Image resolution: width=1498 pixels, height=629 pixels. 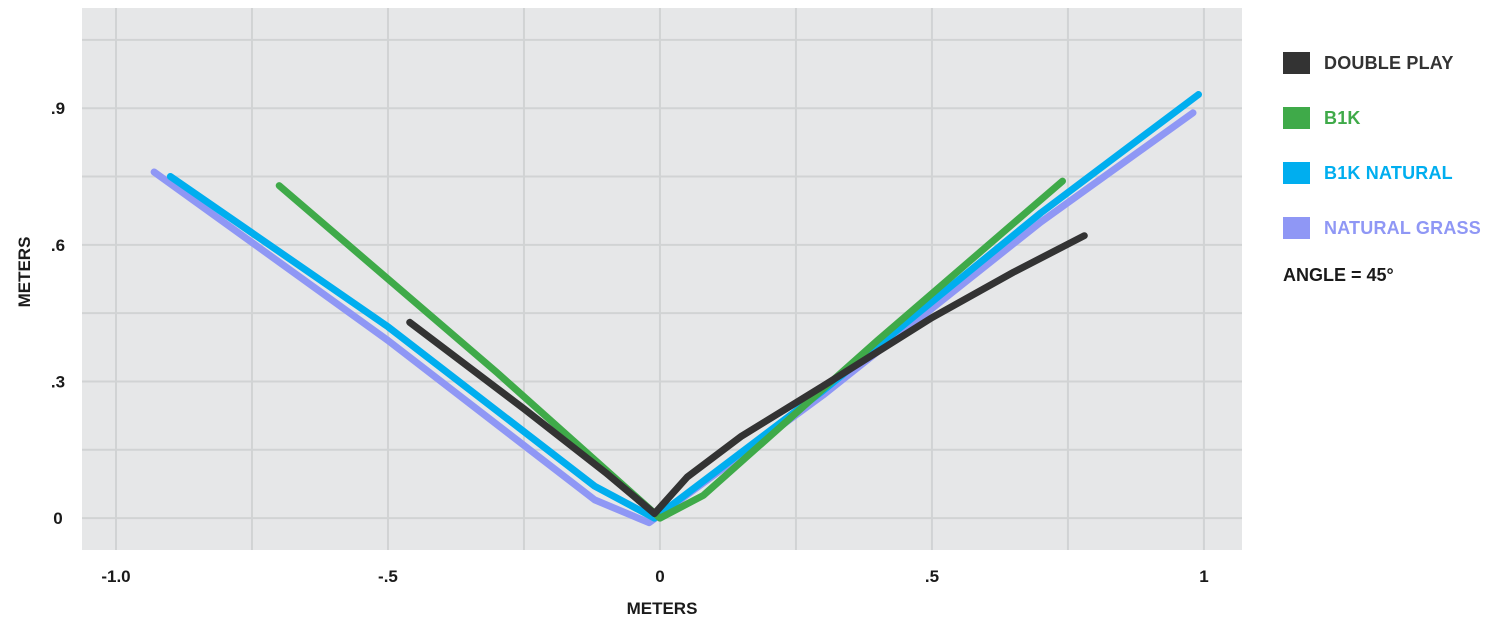 I want to click on legend-item-double-play: DOUBLE PLAY, so click(x=1388, y=63).